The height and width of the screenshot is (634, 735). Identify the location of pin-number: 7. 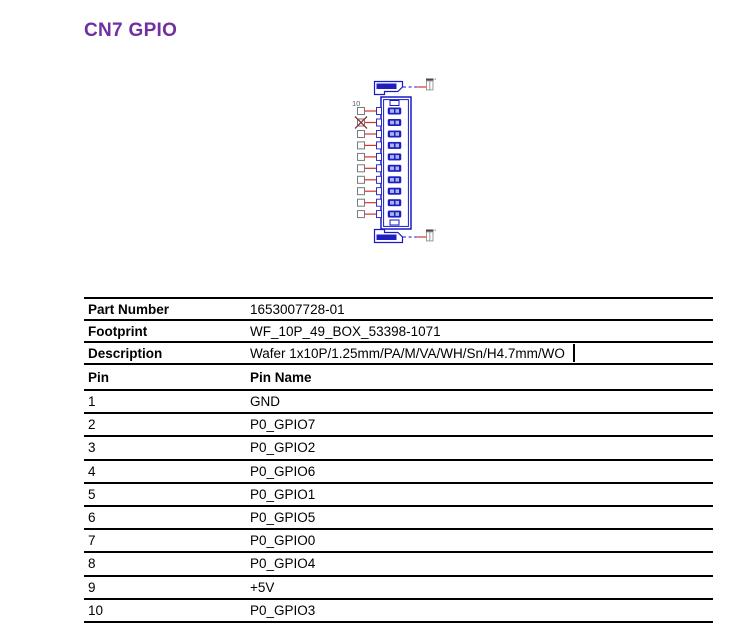
(92, 541).